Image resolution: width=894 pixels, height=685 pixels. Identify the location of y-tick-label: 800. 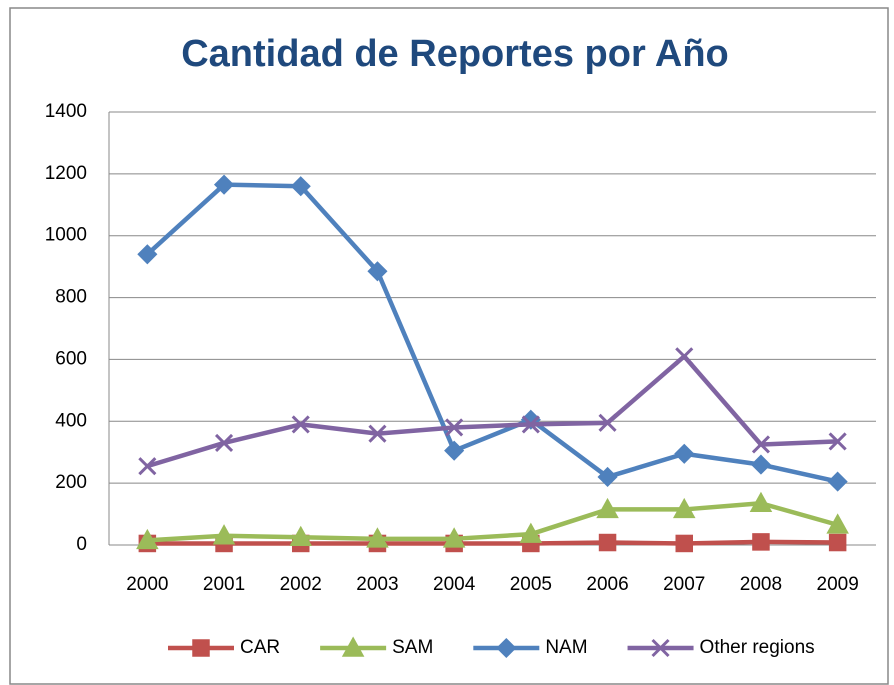
(71, 297).